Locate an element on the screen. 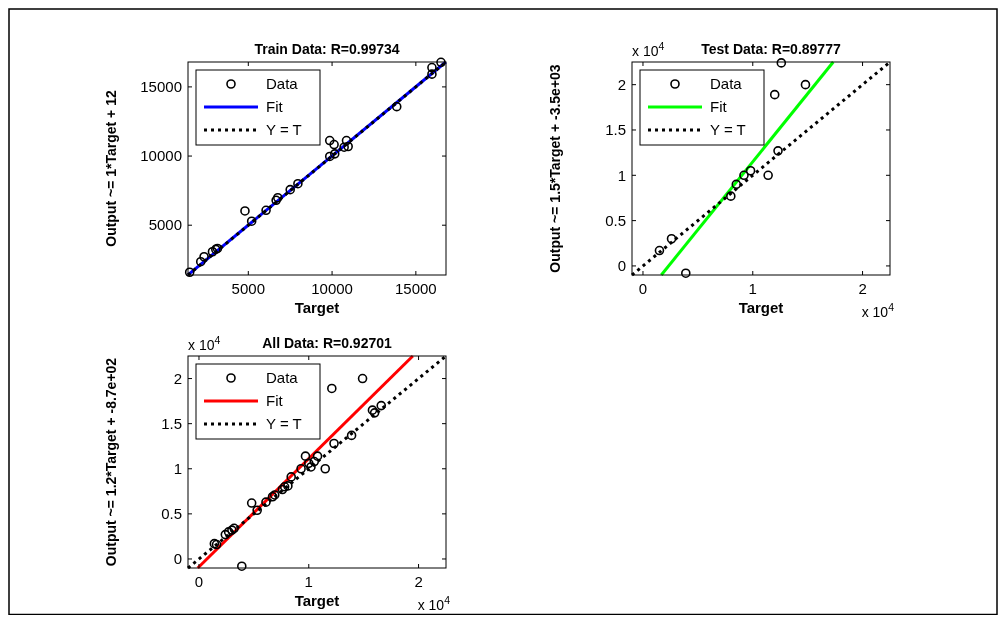  y-tick-label: 5000 is located at coordinates (165, 225).